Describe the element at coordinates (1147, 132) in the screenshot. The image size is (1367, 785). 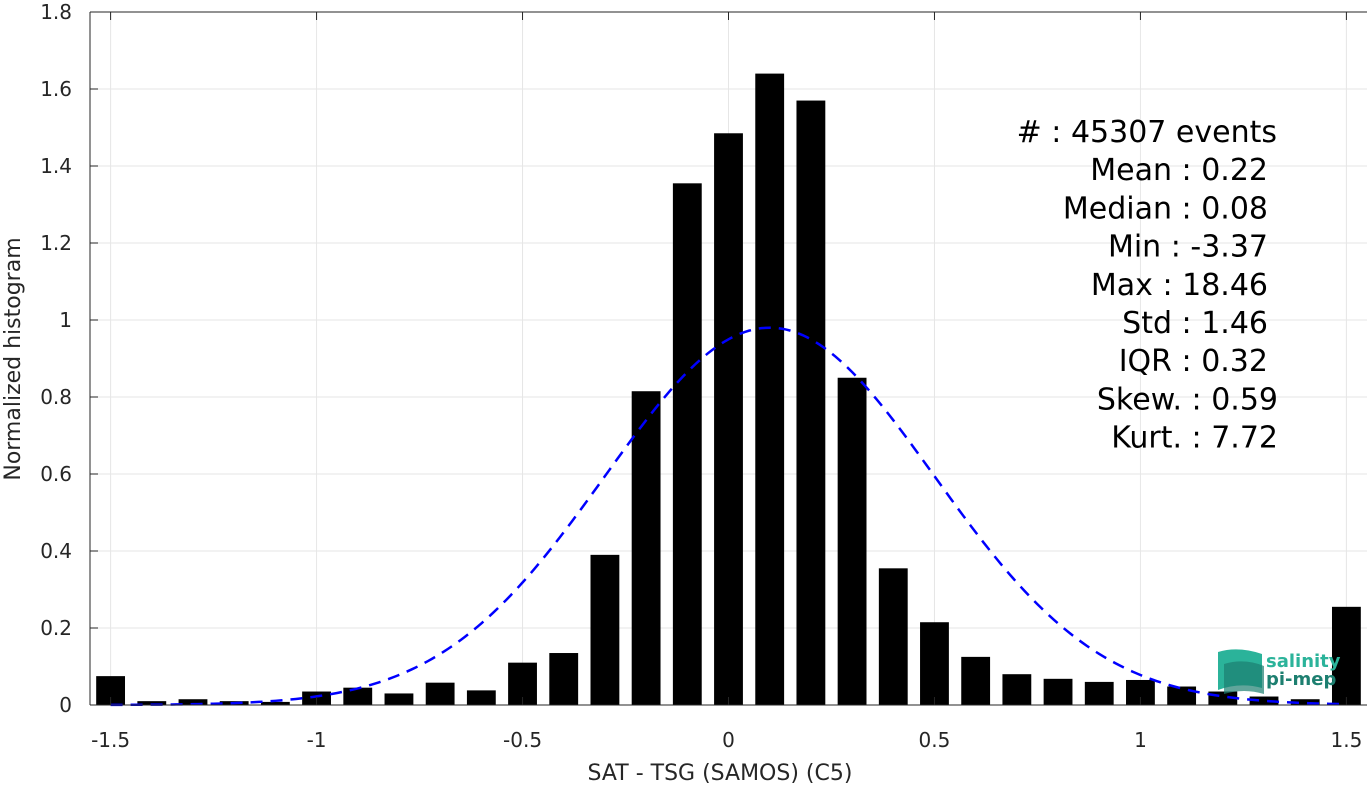
I see `stat-line: # : 45307 events` at that location.